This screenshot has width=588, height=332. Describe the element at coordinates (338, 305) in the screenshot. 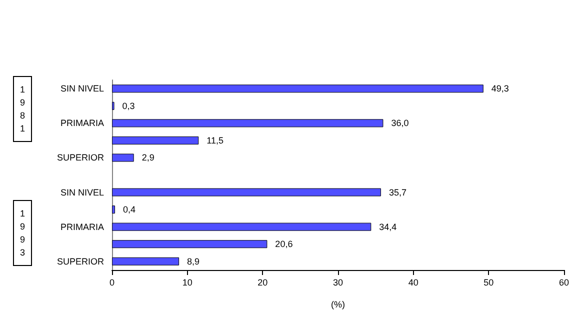

I see `x-axis-title: (%)` at that location.